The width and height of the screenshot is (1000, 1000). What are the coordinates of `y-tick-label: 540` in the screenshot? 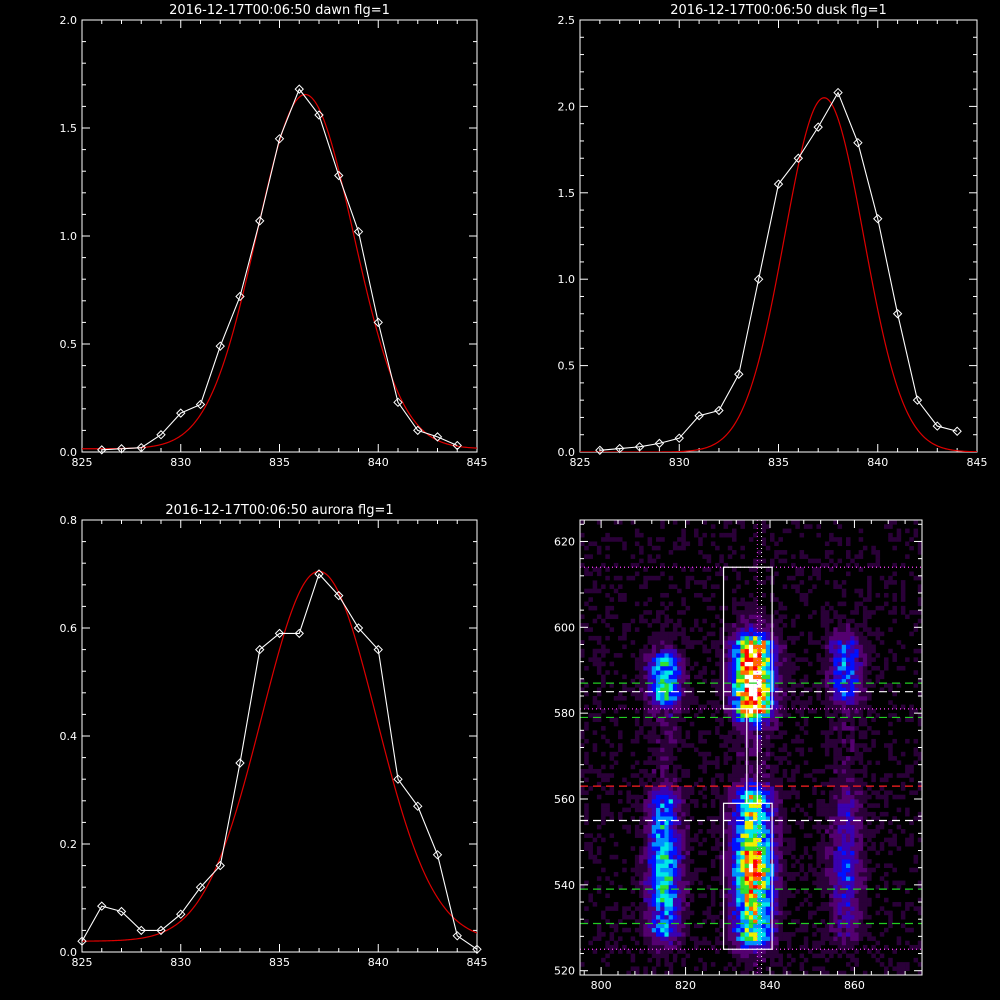 It's located at (564, 885).